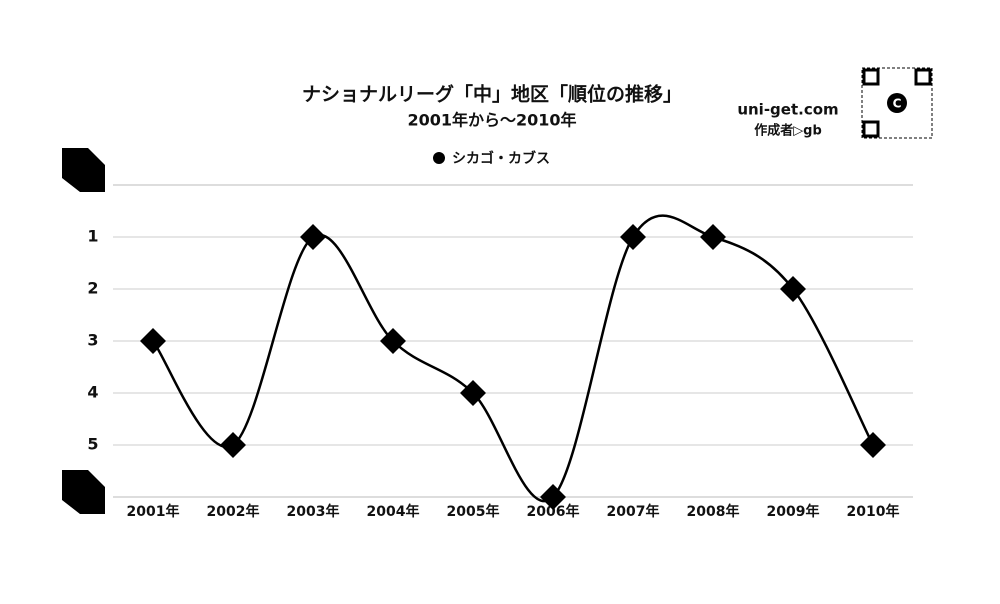 This screenshot has height=604, width=1000. Describe the element at coordinates (92, 392) in the screenshot. I see `y-tick-label: 4` at that location.